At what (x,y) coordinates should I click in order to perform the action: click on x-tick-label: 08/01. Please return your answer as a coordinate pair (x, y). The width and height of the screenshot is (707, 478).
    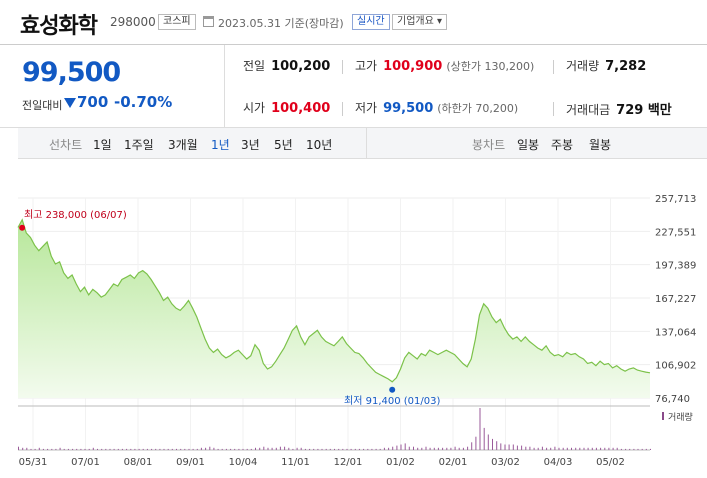
    Looking at the image, I should click on (138, 462).